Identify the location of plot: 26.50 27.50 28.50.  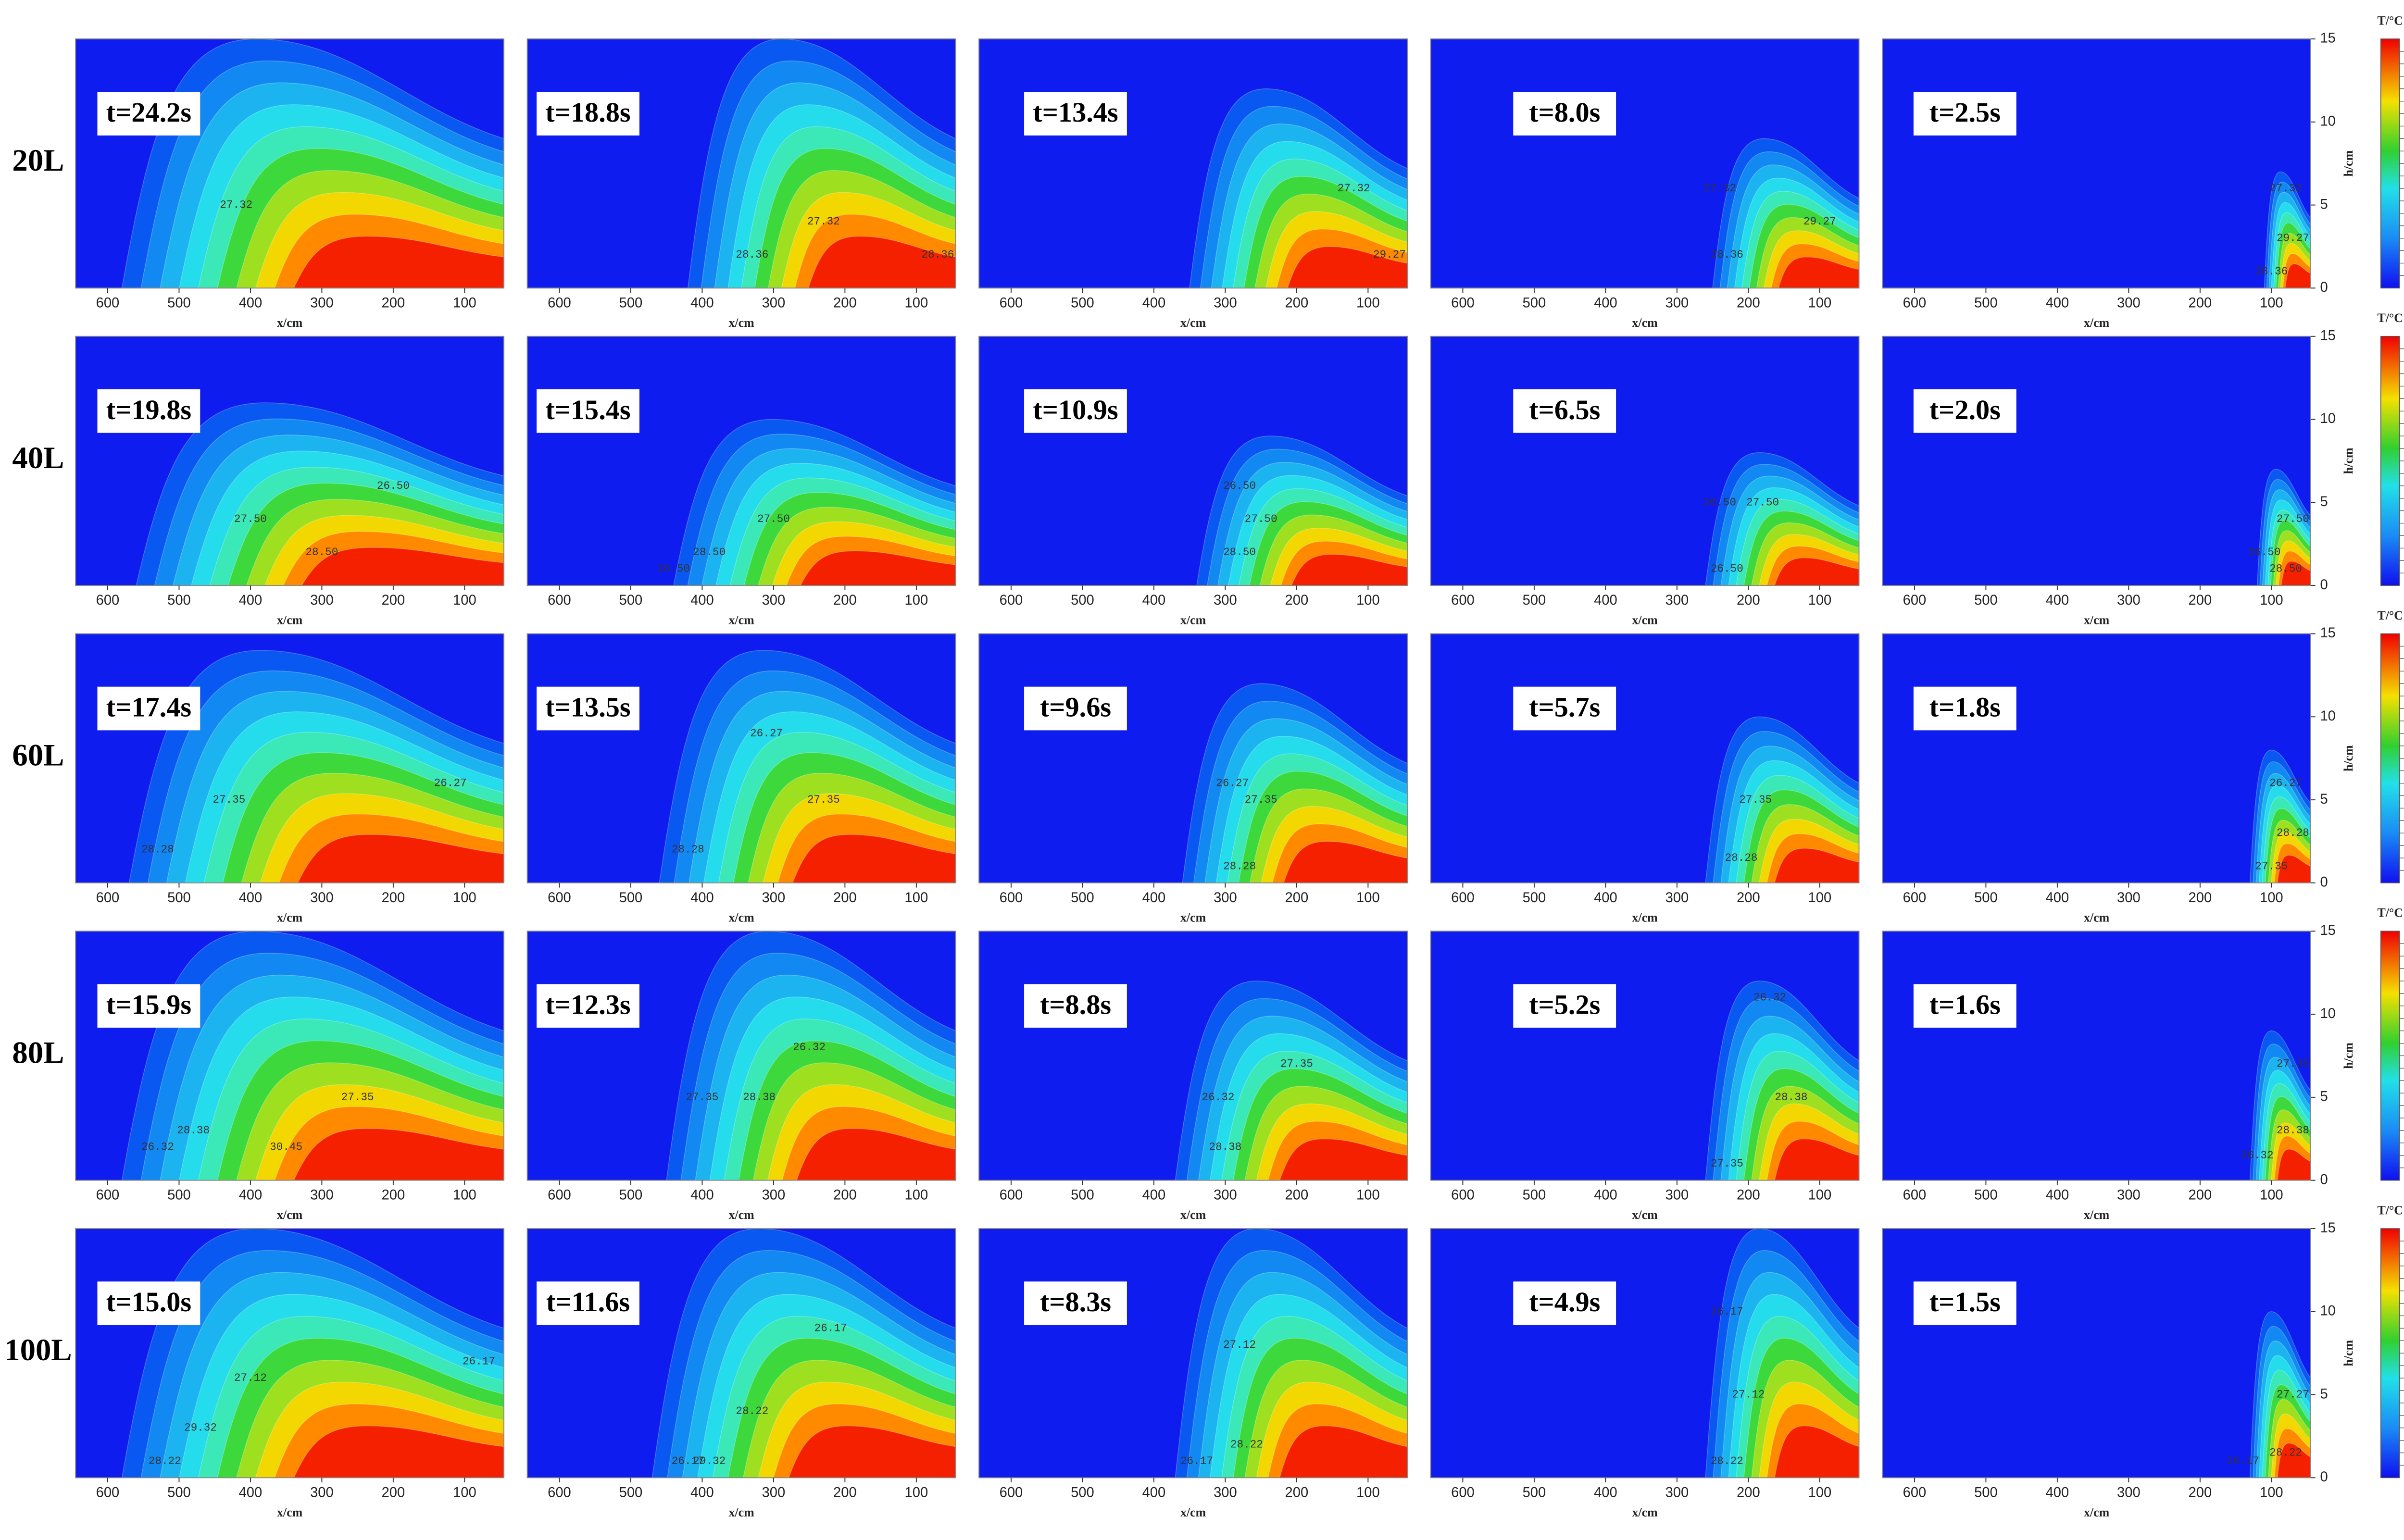
(1193, 461).